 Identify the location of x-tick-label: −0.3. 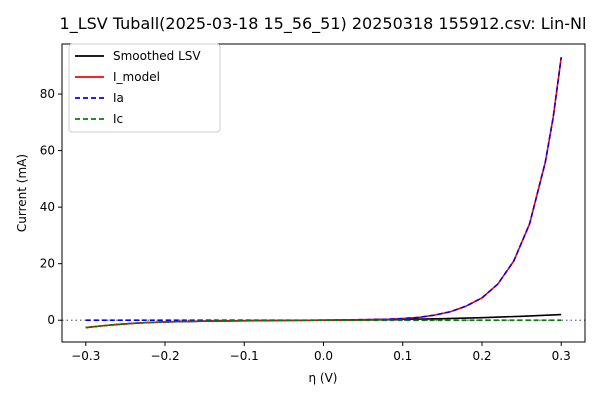
(85, 356).